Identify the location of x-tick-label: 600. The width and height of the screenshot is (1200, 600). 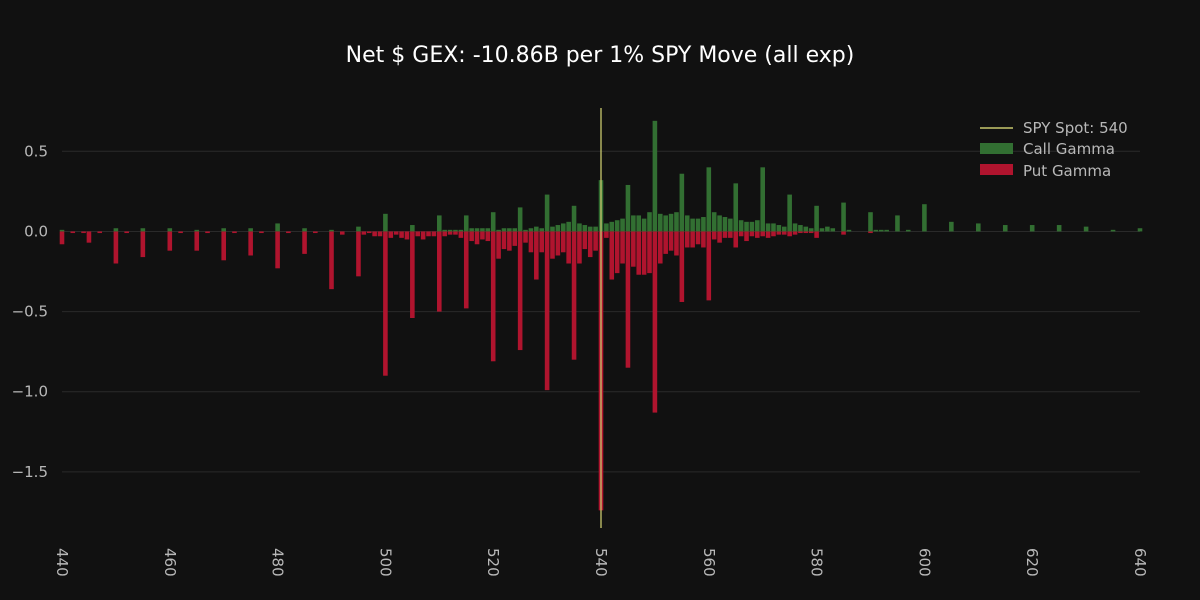
(924, 562).